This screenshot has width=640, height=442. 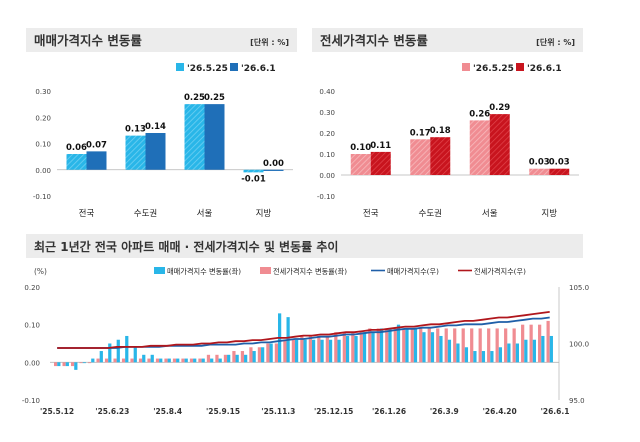 I want to click on rent-header-bar, so click(x=447, y=40).